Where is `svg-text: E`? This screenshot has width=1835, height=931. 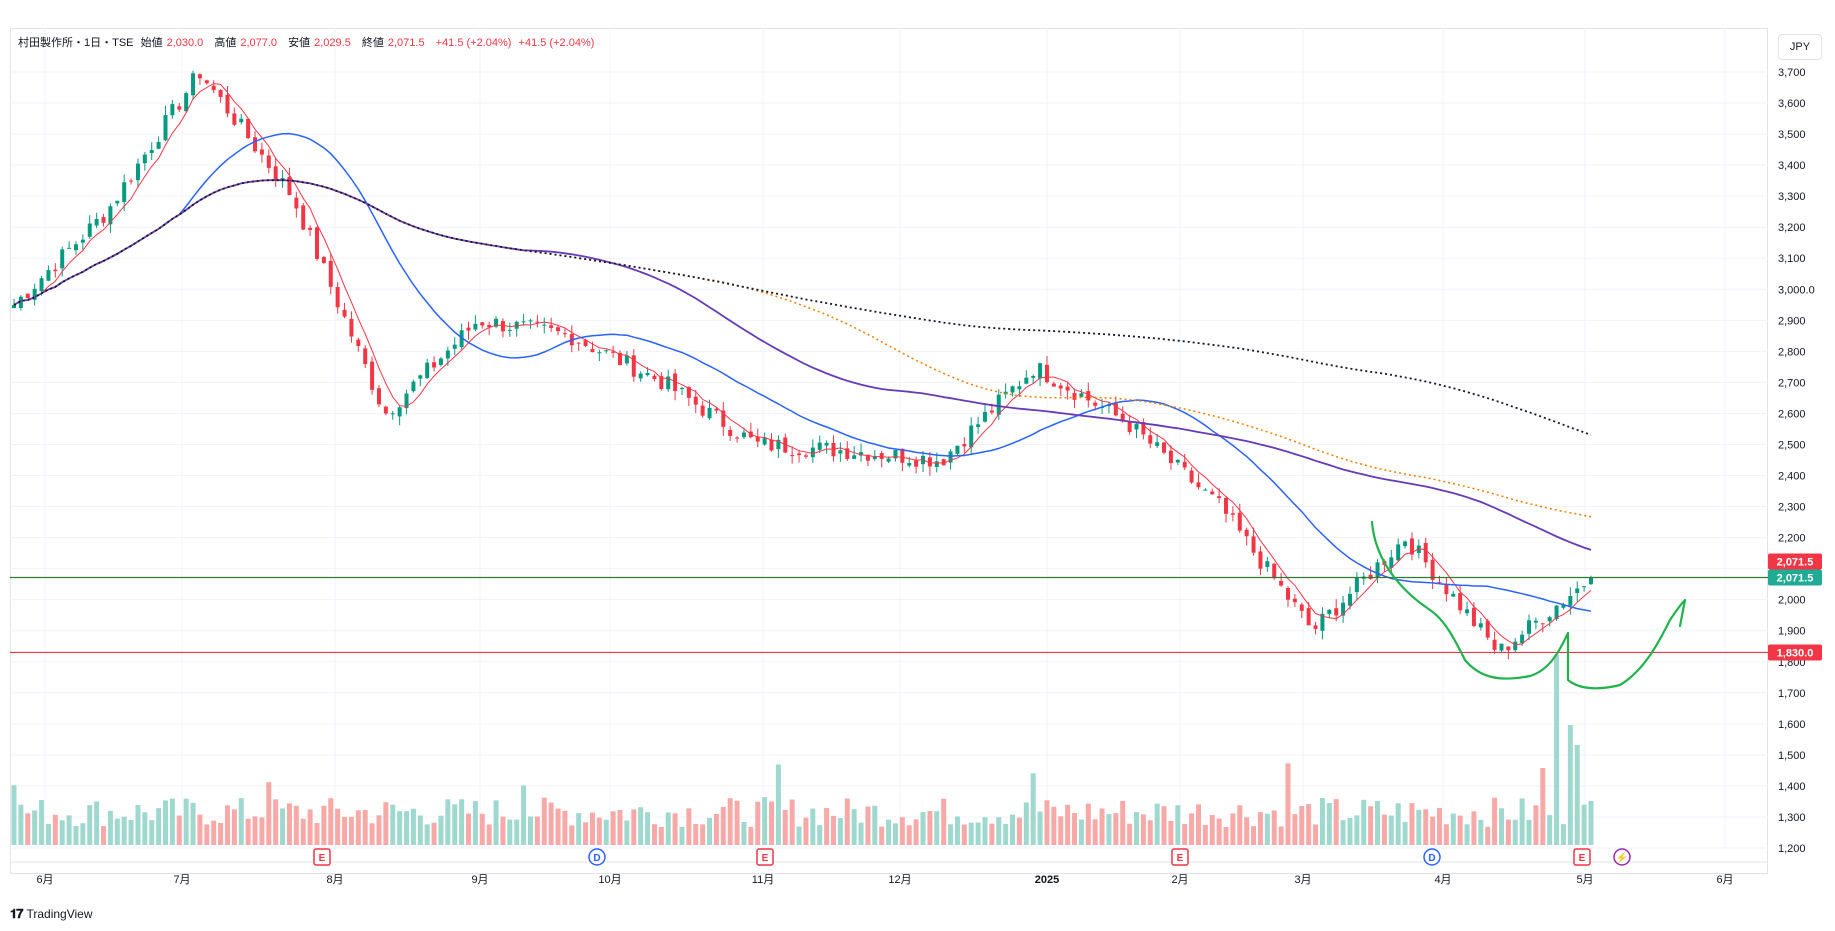 svg-text: E is located at coordinates (1180, 858).